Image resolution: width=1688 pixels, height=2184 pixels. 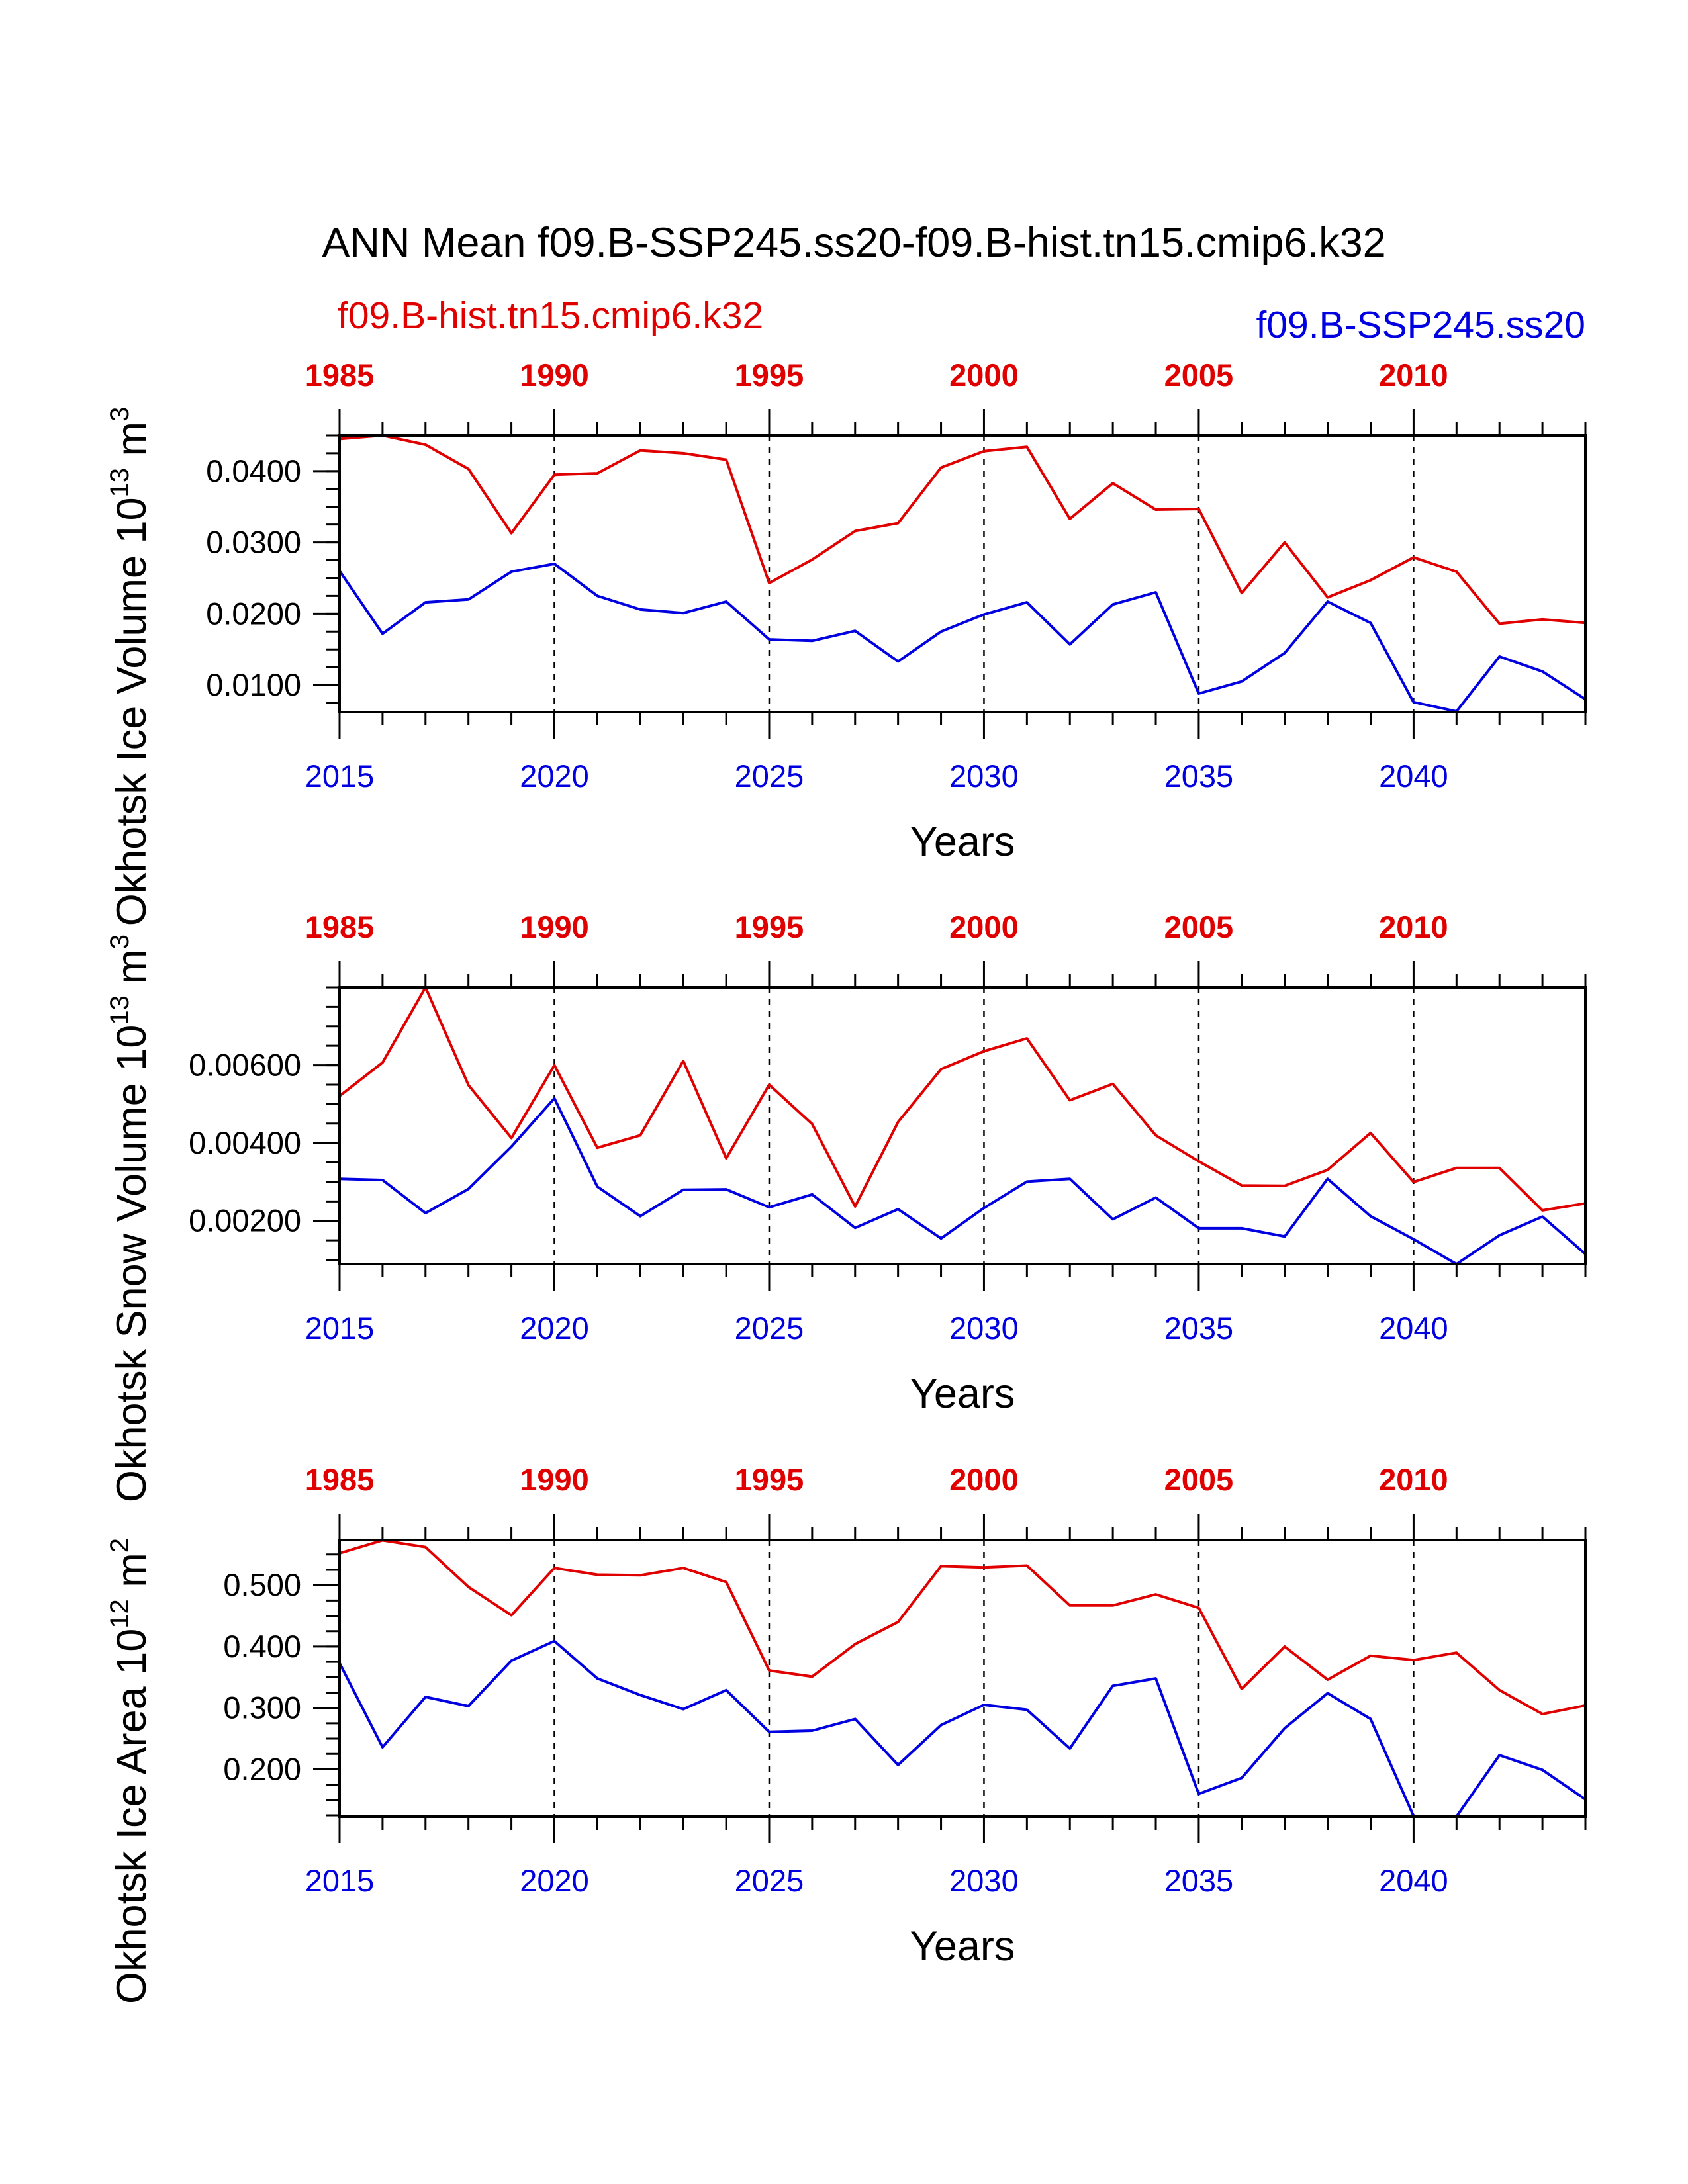 I want to click on y-axis-title: Okhotsk Ice Area 1012 m2, so click(x=130, y=1771).